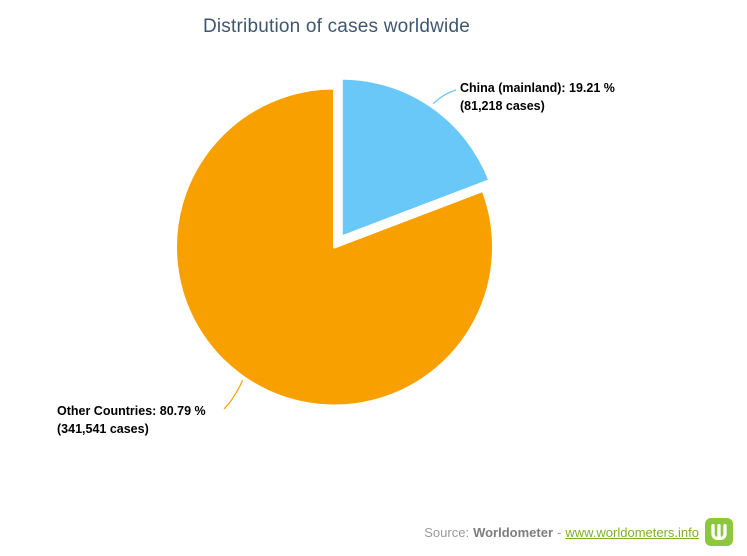 The height and width of the screenshot is (556, 747). What do you see at coordinates (103, 429) in the screenshot?
I see `data-label-line2: (341,541 cases)` at bounding box center [103, 429].